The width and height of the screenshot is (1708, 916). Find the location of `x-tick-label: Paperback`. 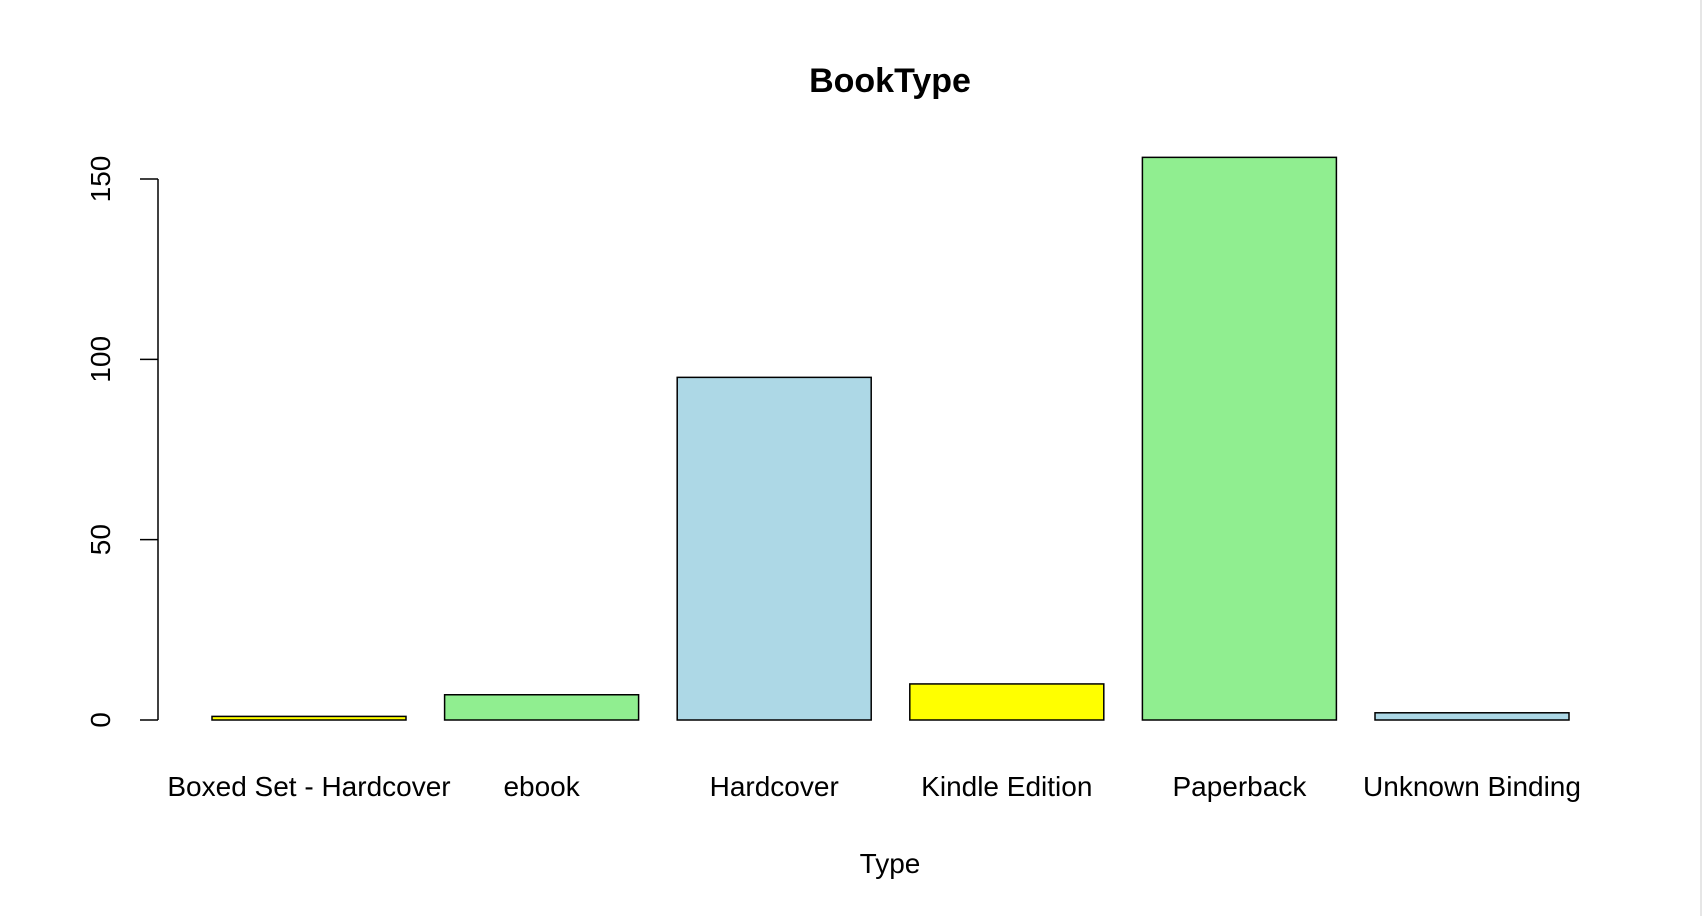

x-tick-label: Paperback is located at coordinates (1239, 786).